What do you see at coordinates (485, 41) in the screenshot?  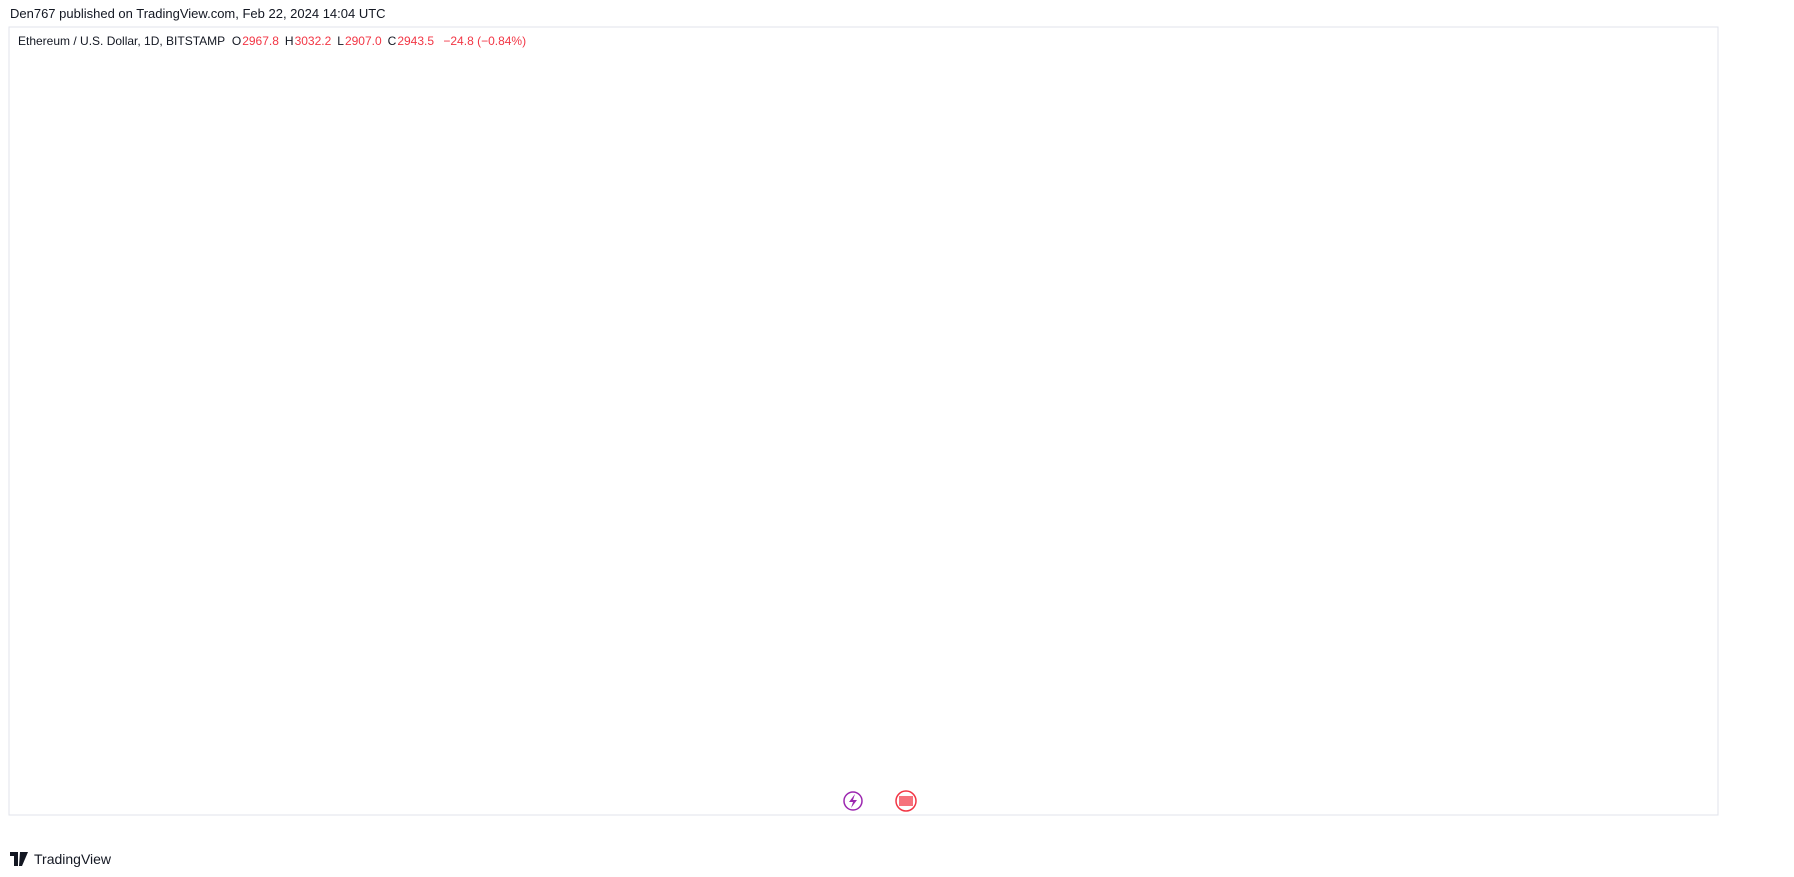 I see `legend-change: −24.8 (−0.84%)` at bounding box center [485, 41].